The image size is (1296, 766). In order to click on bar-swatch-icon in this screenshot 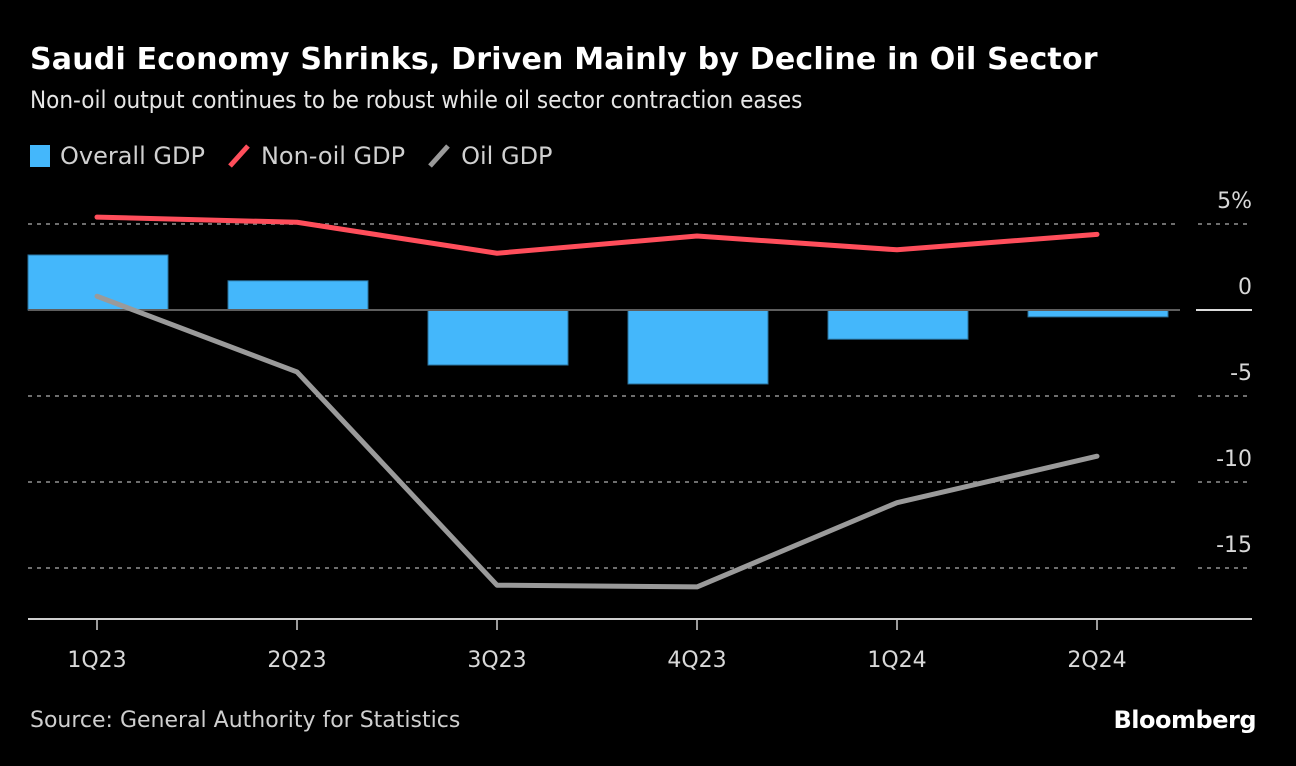, I will do `click(40, 156)`.